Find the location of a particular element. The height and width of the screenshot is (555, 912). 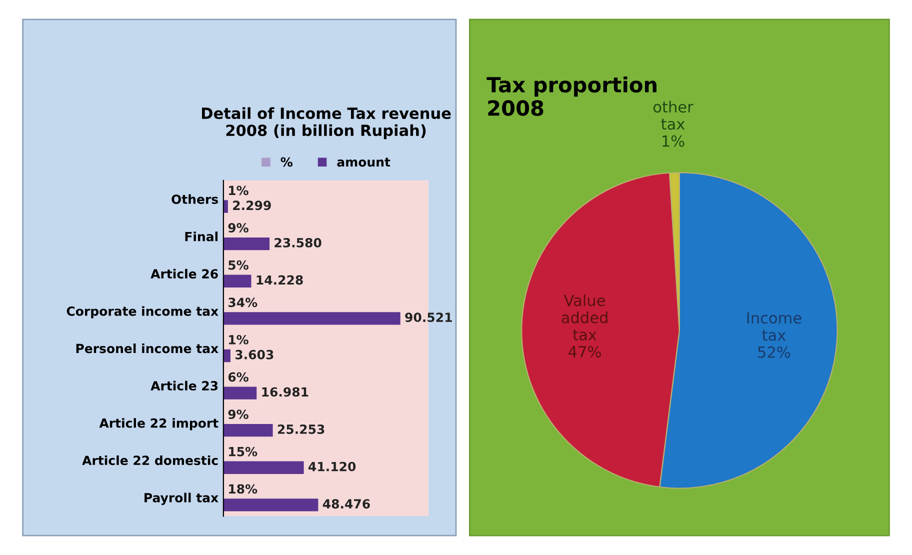

data-label: 6% is located at coordinates (238, 377).